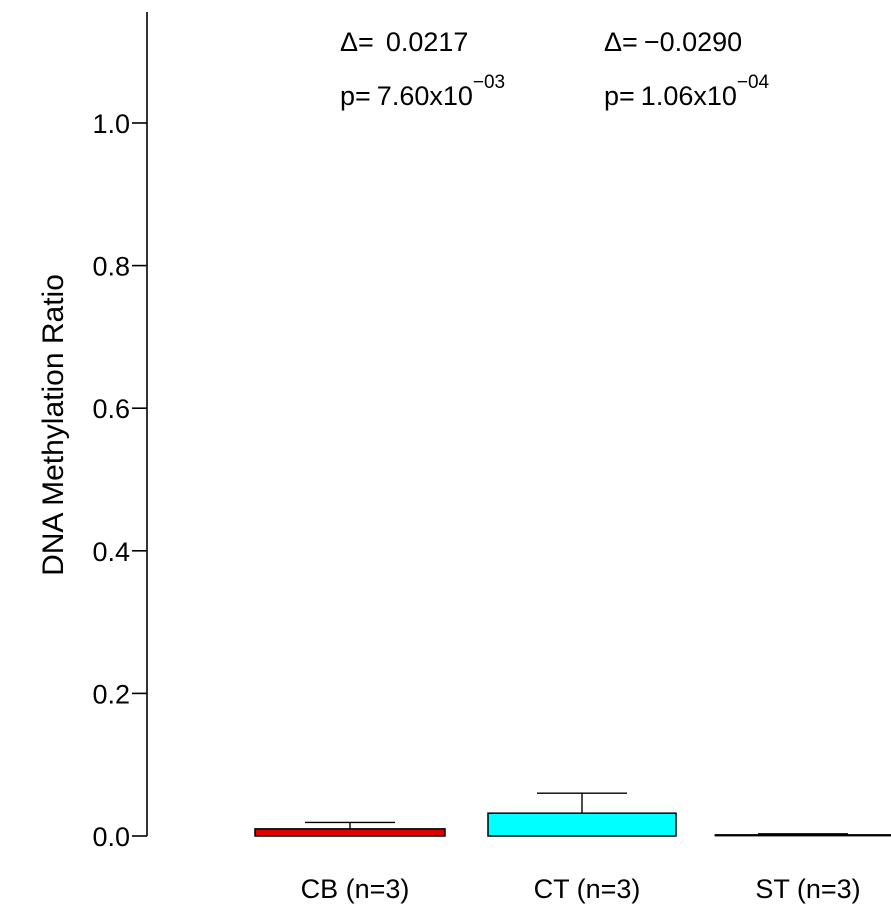 Image resolution: width=891 pixels, height=910 pixels. What do you see at coordinates (427, 42) in the screenshot?
I see `annotation-1-delta-value: 0.0217` at bounding box center [427, 42].